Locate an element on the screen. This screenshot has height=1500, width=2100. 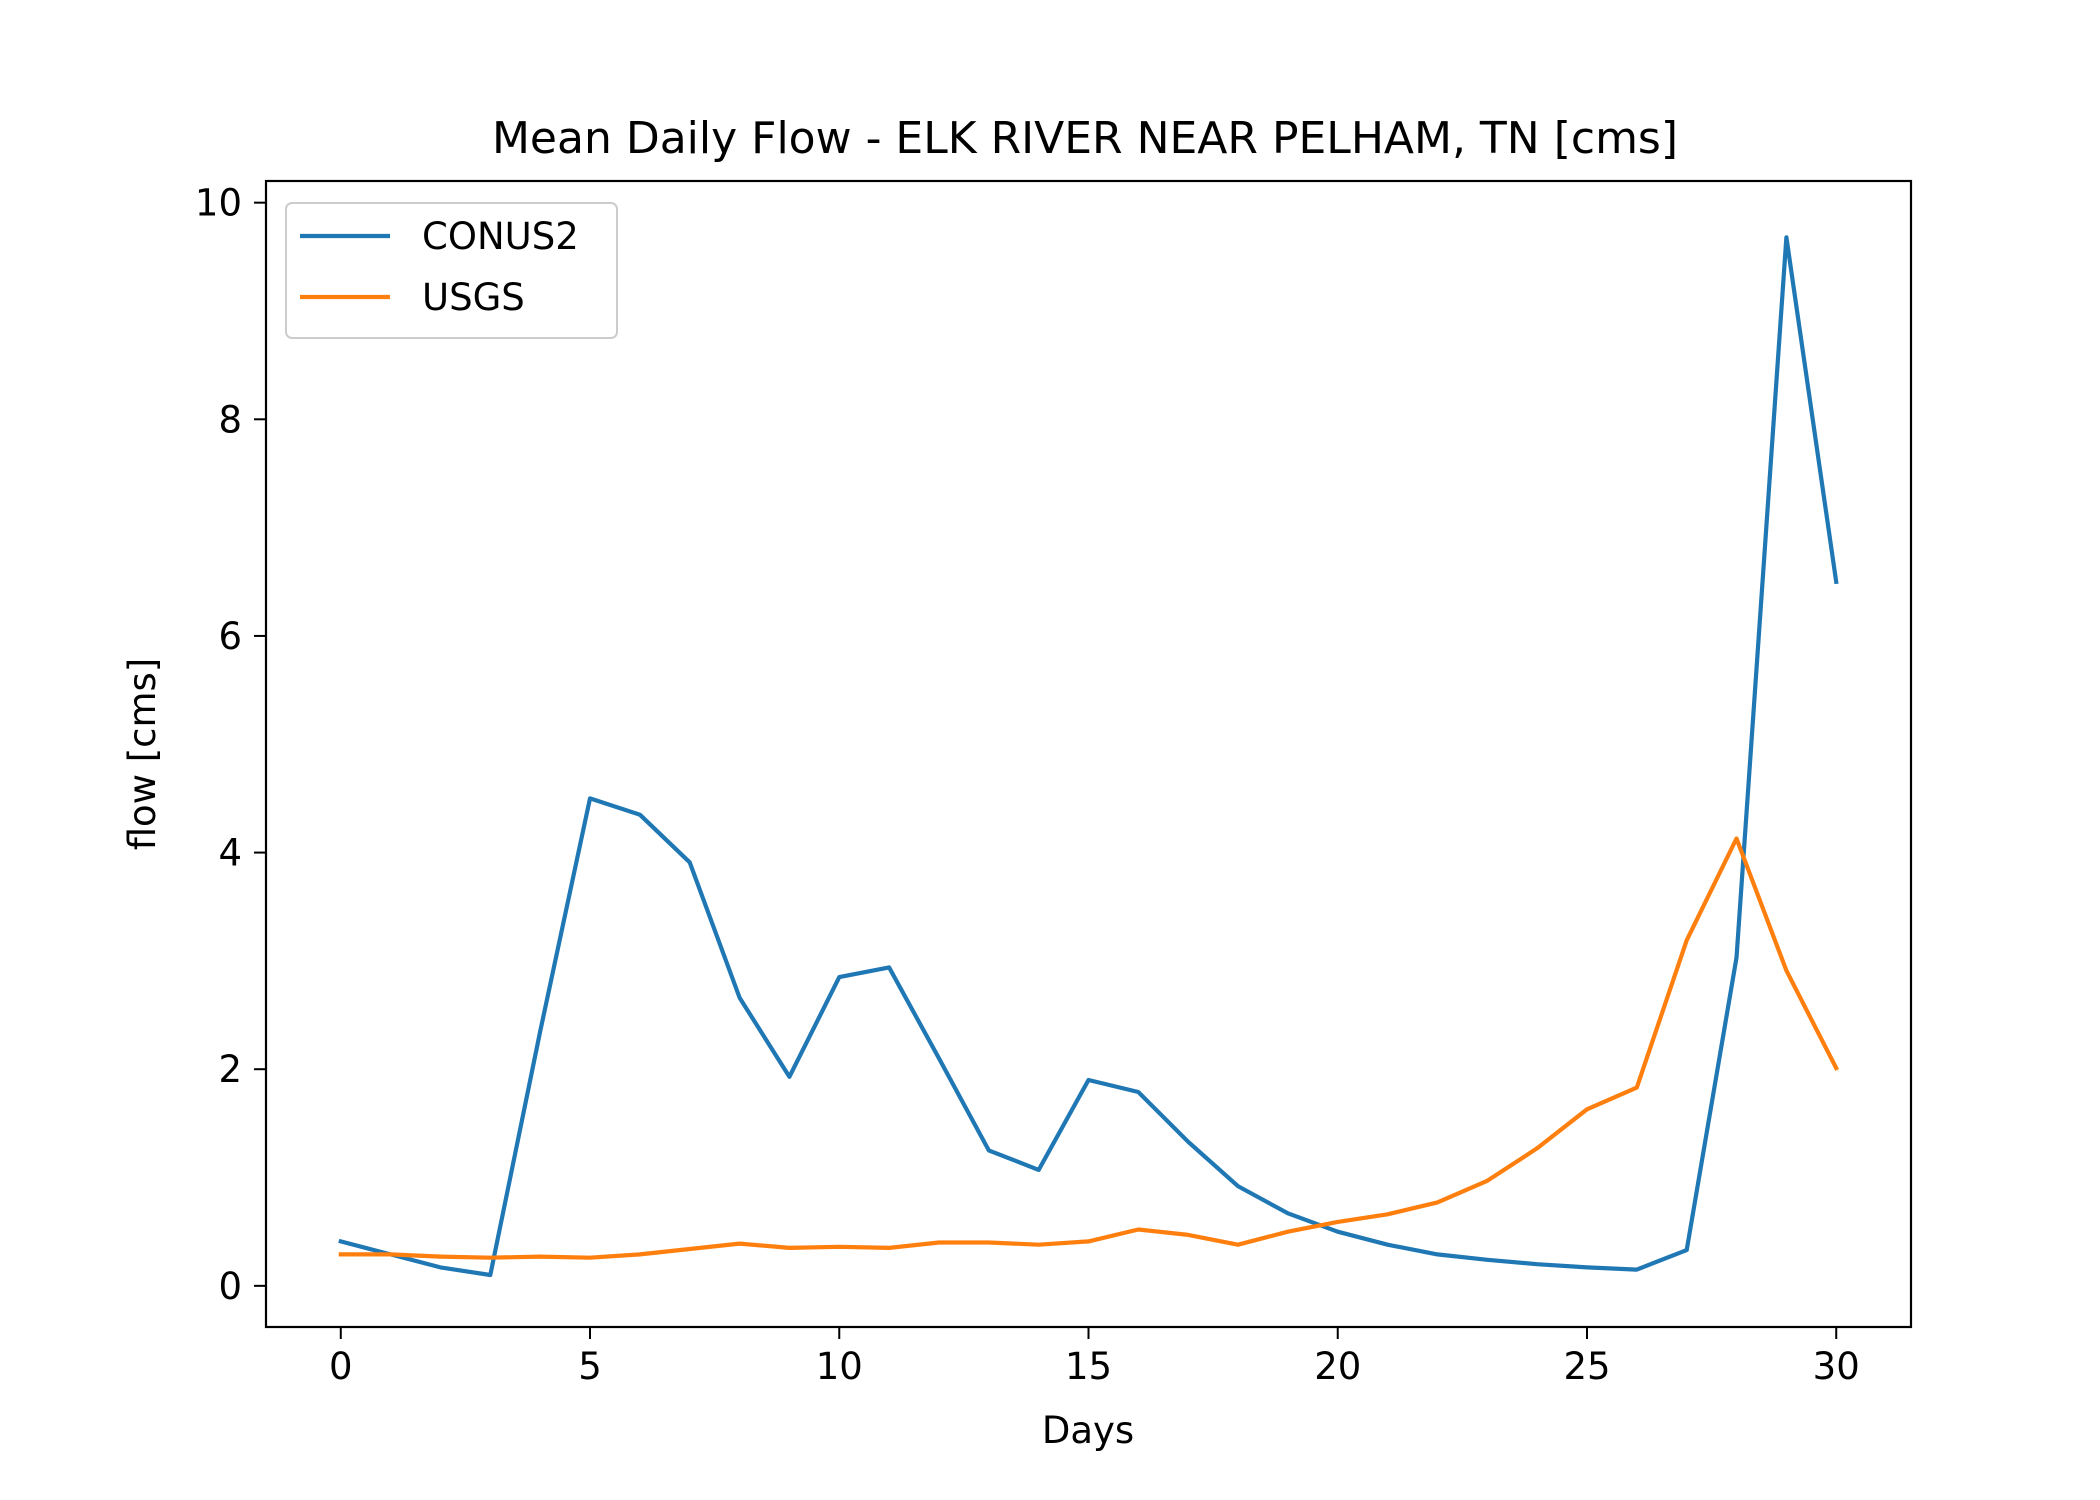
y-tick-label: 0 is located at coordinates (230, 1286).